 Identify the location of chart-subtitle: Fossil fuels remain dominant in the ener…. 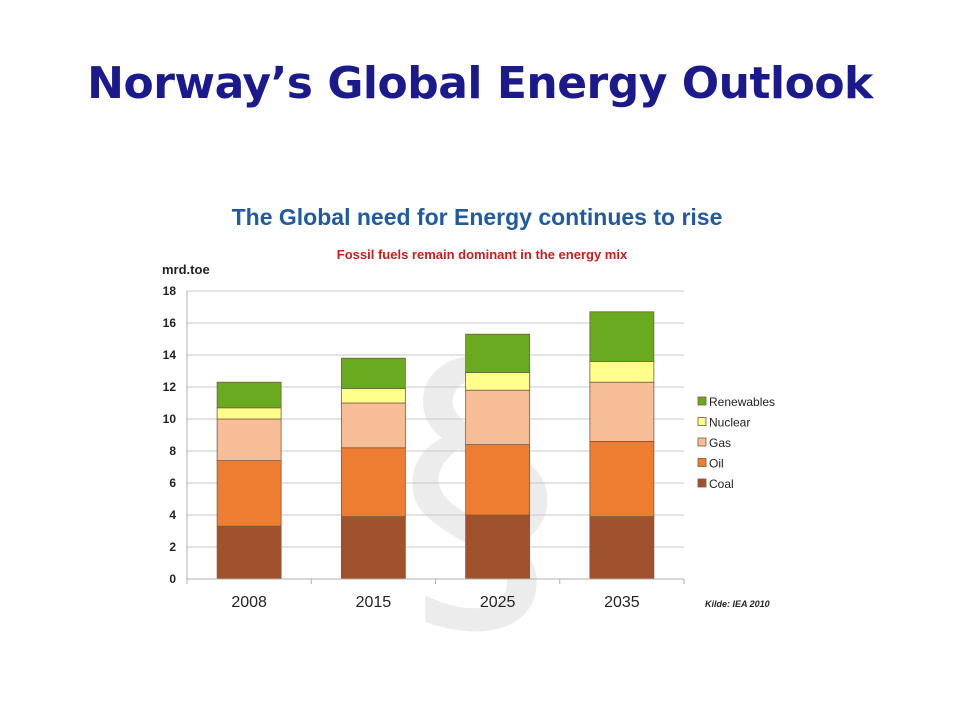
(482, 254).